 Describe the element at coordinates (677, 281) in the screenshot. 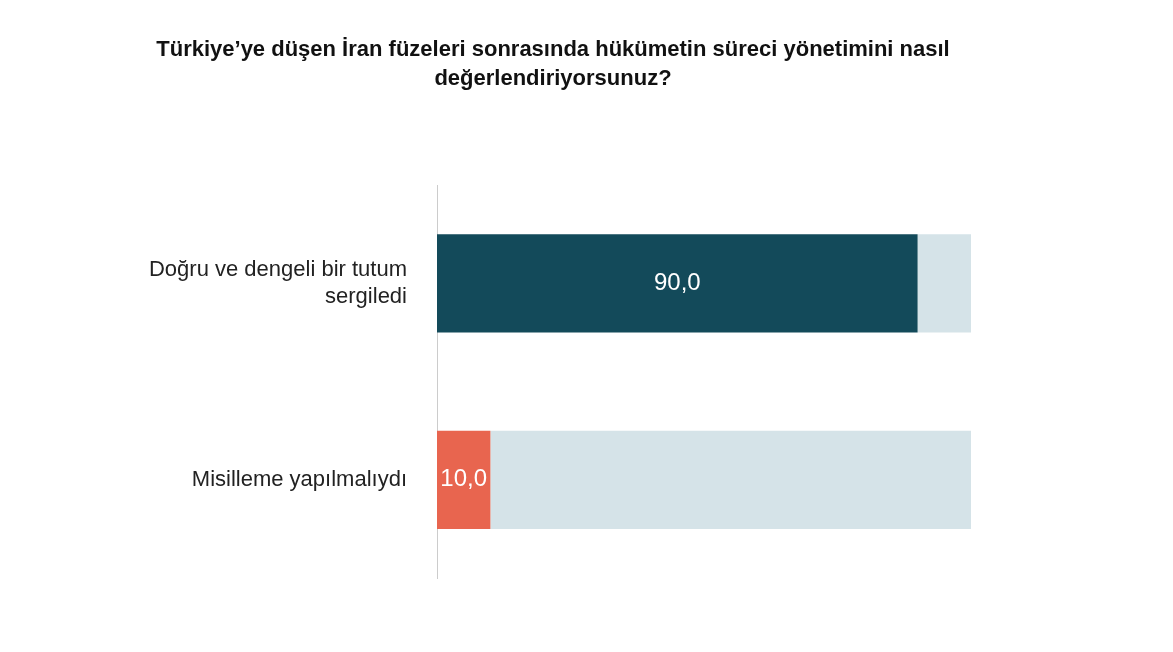

I see `data-label: 90,0` at that location.